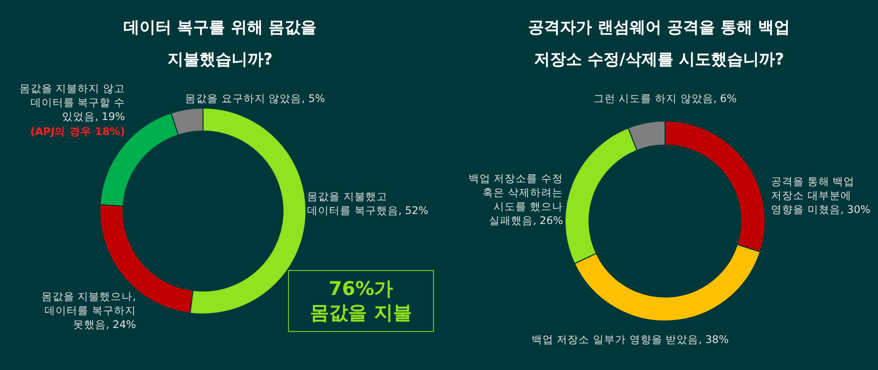 This screenshot has height=370, width=878. I want to click on chart-title: 데이터 복구를 위해 몸값을 지불했습니까?, so click(220, 43).